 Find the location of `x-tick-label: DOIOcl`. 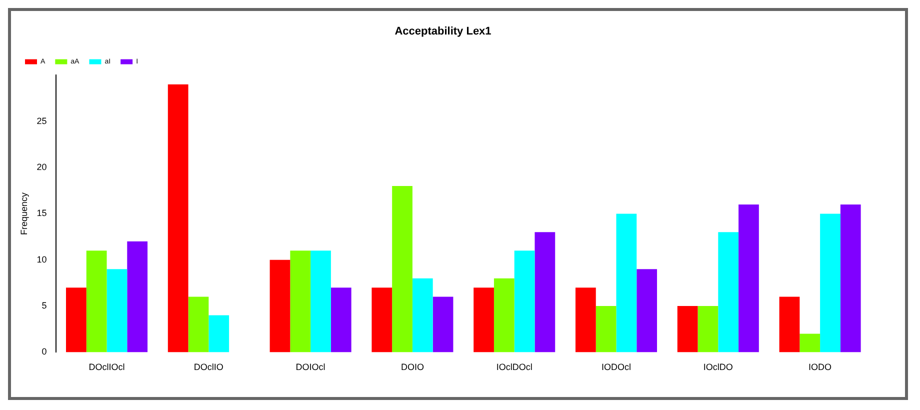

x-tick-label: DOIOcl is located at coordinates (311, 367).